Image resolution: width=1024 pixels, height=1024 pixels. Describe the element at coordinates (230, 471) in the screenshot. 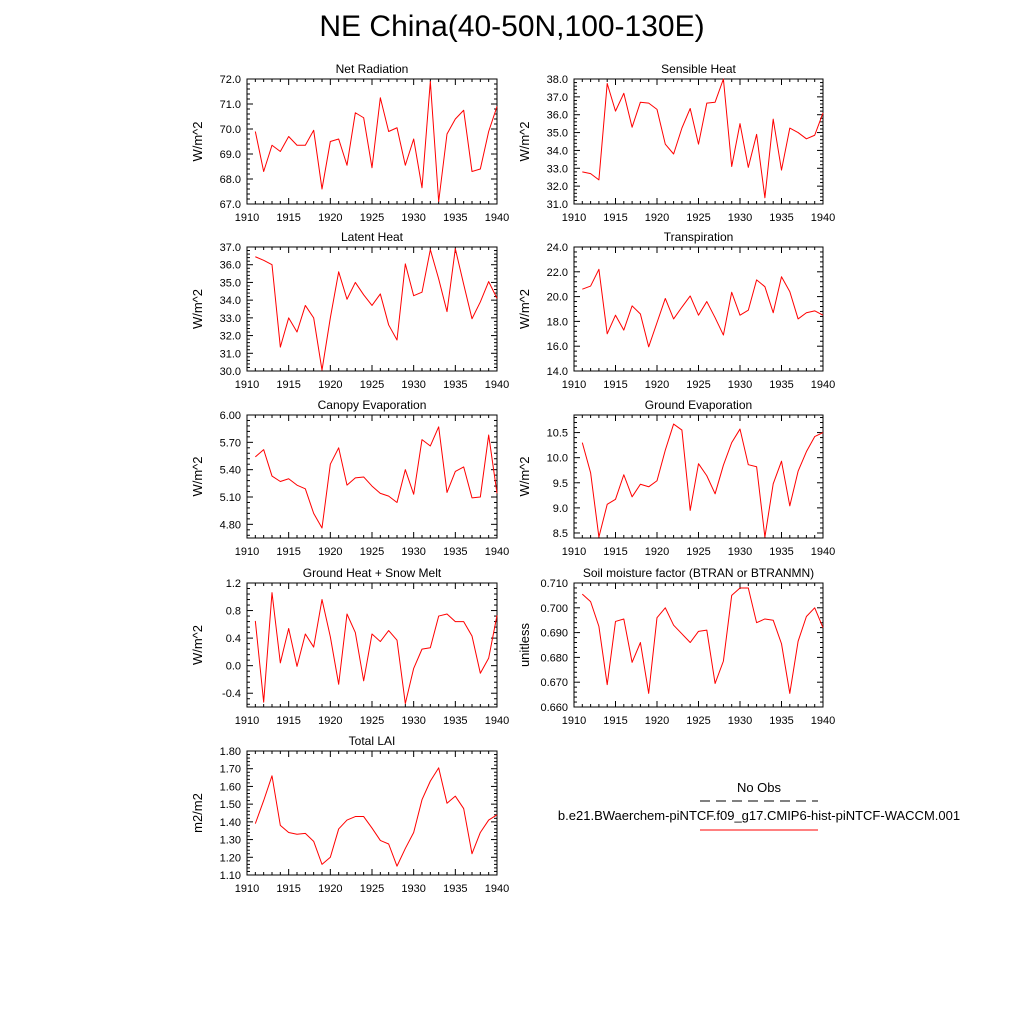

I see `y-tick-label: 5.40` at that location.